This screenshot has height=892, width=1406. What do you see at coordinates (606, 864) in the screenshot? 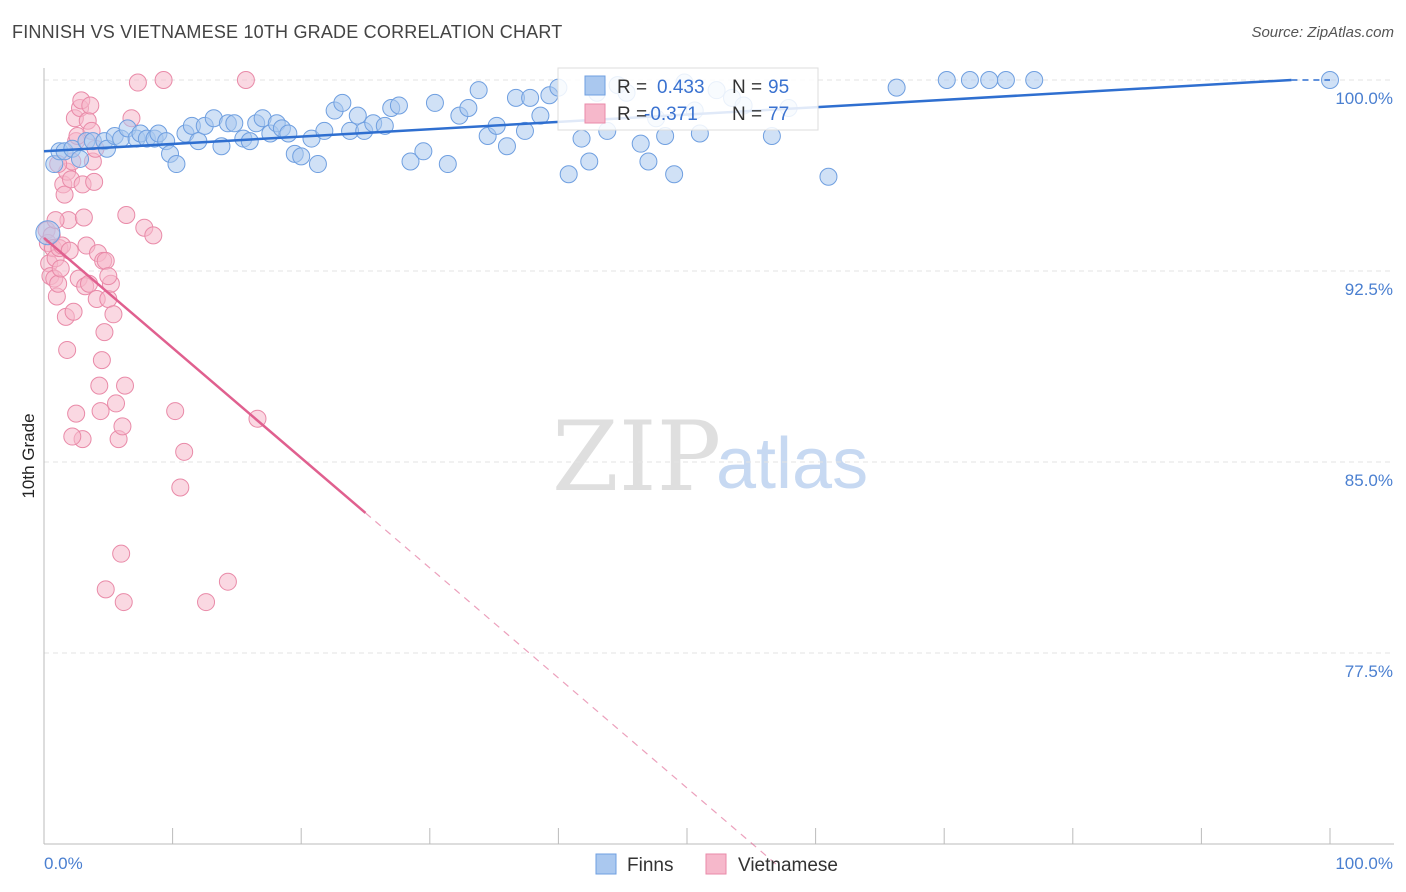
I see `finns-bottom-swatch` at bounding box center [606, 864].